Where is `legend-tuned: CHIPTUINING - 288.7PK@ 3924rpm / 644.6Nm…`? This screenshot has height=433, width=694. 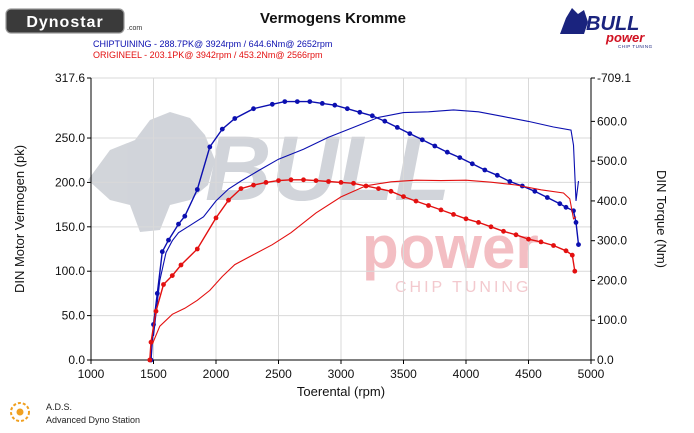
legend-tuned: CHIPTUINING - 288.7PK@ 3924rpm / 644.6Nm… is located at coordinates (212, 44).